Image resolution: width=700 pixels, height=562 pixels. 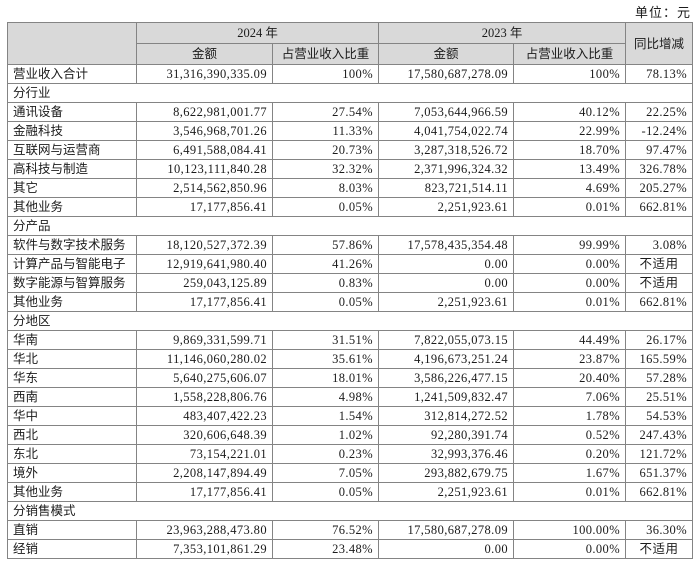 What do you see at coordinates (204, 169) in the screenshot?
I see `amount-2024-cell: 10,123,111,840.28` at bounding box center [204, 169].